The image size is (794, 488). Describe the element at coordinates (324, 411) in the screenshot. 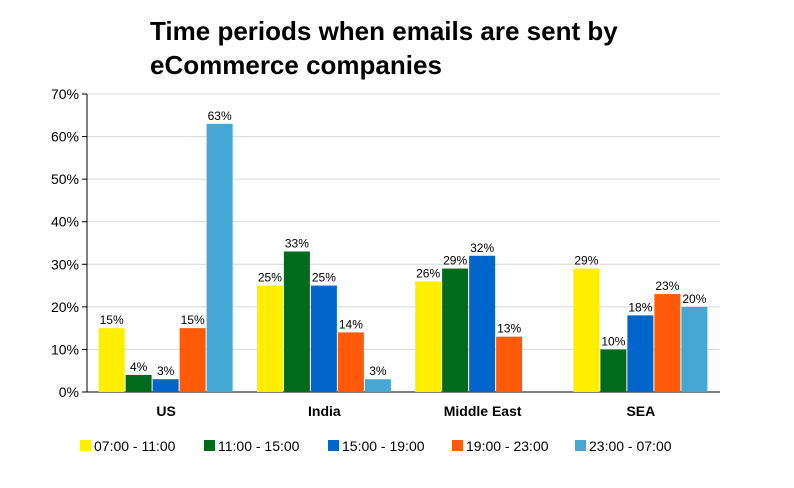

I see `category-label: India` at that location.